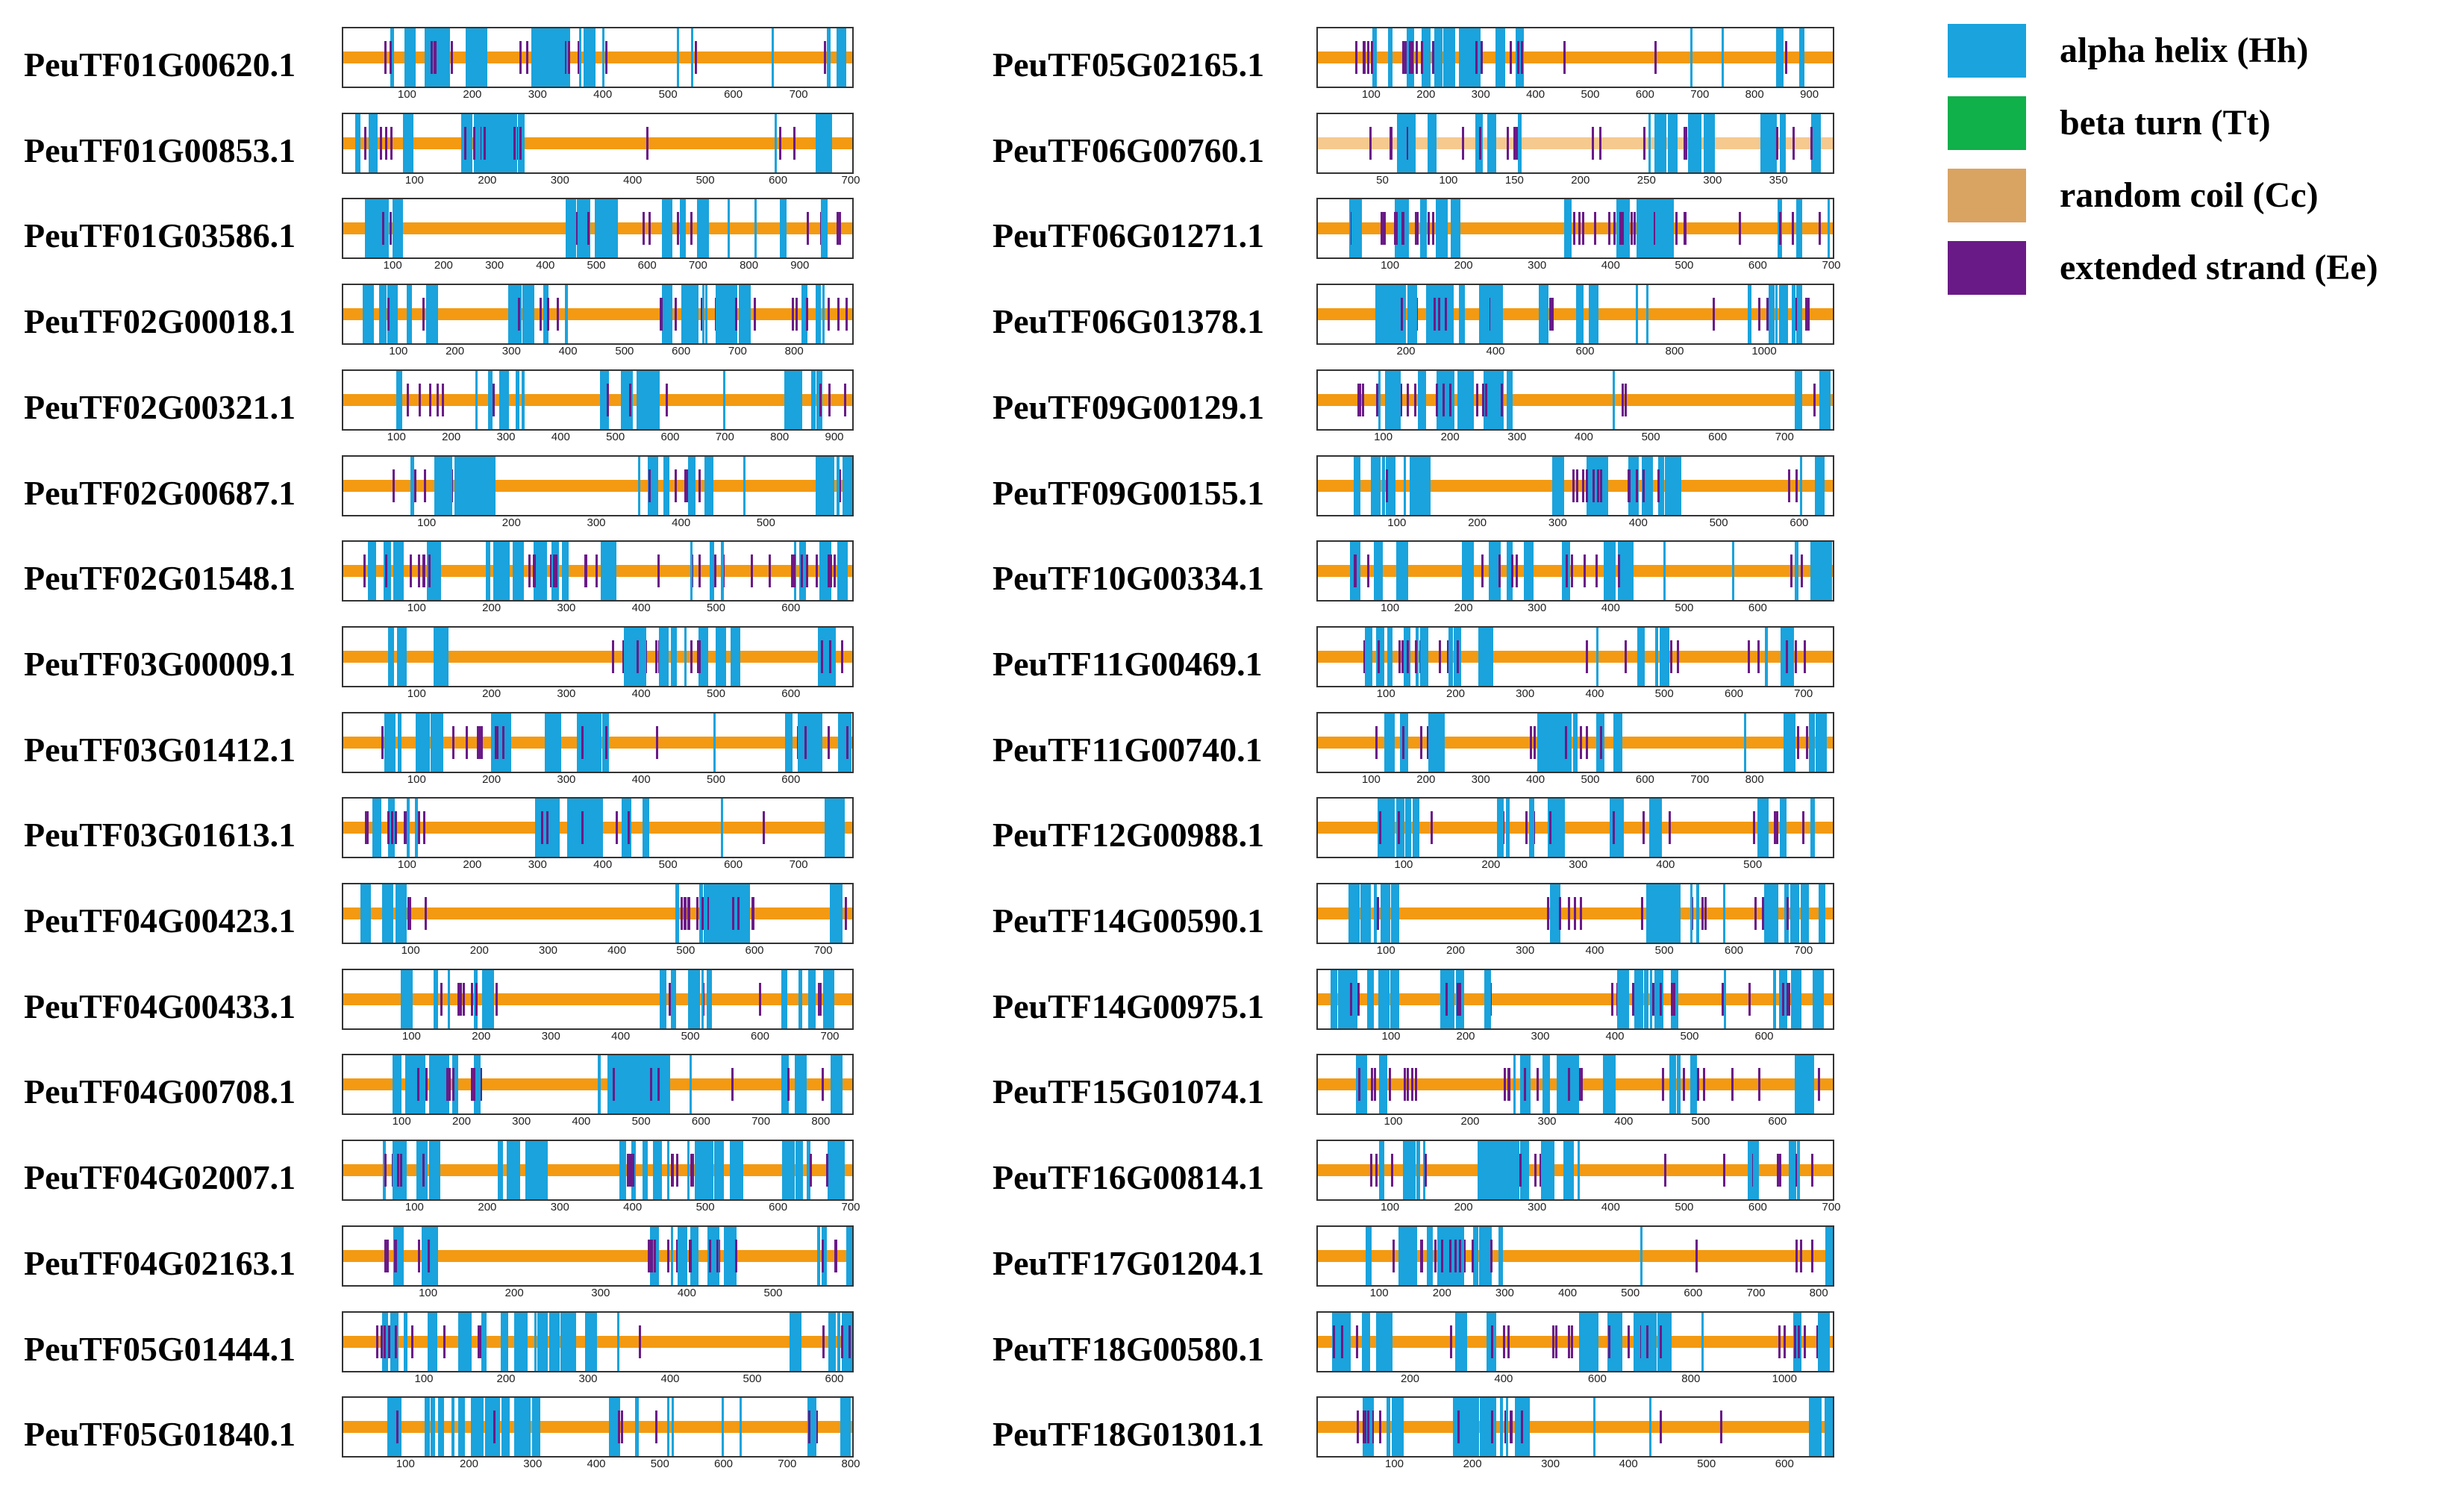 Image resolution: width=2438 pixels, height=1512 pixels. What do you see at coordinates (160, 1091) in the screenshot?
I see `protein-id-label: PeuTF04G00708.1` at bounding box center [160, 1091].